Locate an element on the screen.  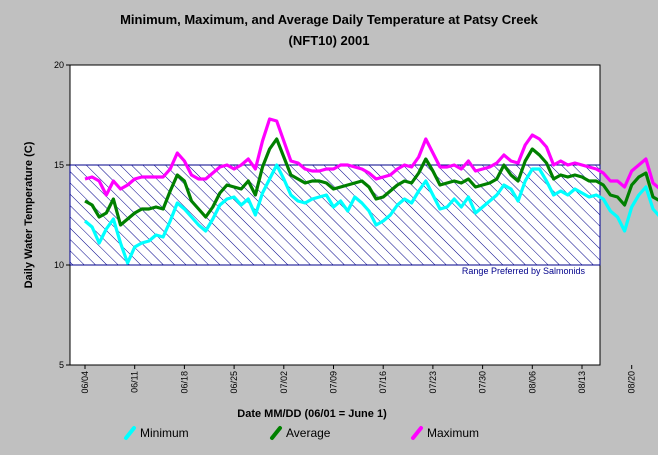
legend-swatch-minimum is located at coordinates (130, 433).